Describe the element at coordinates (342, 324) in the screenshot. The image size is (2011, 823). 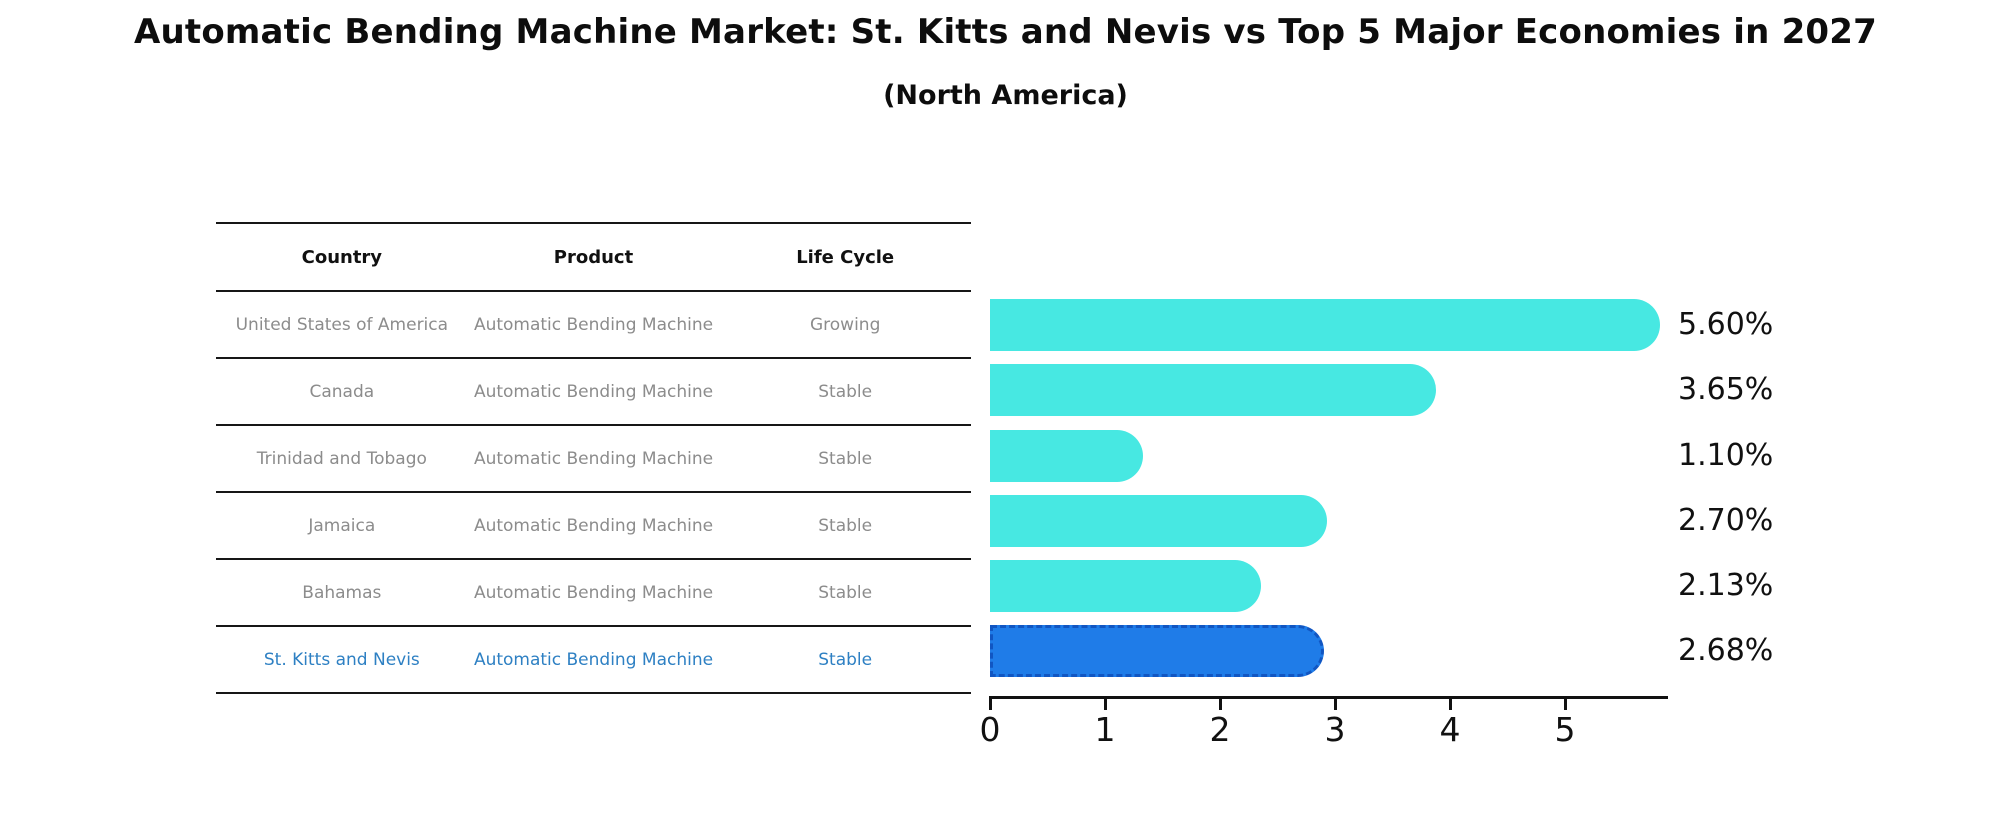
I see `cell-country: United States of America` at that location.